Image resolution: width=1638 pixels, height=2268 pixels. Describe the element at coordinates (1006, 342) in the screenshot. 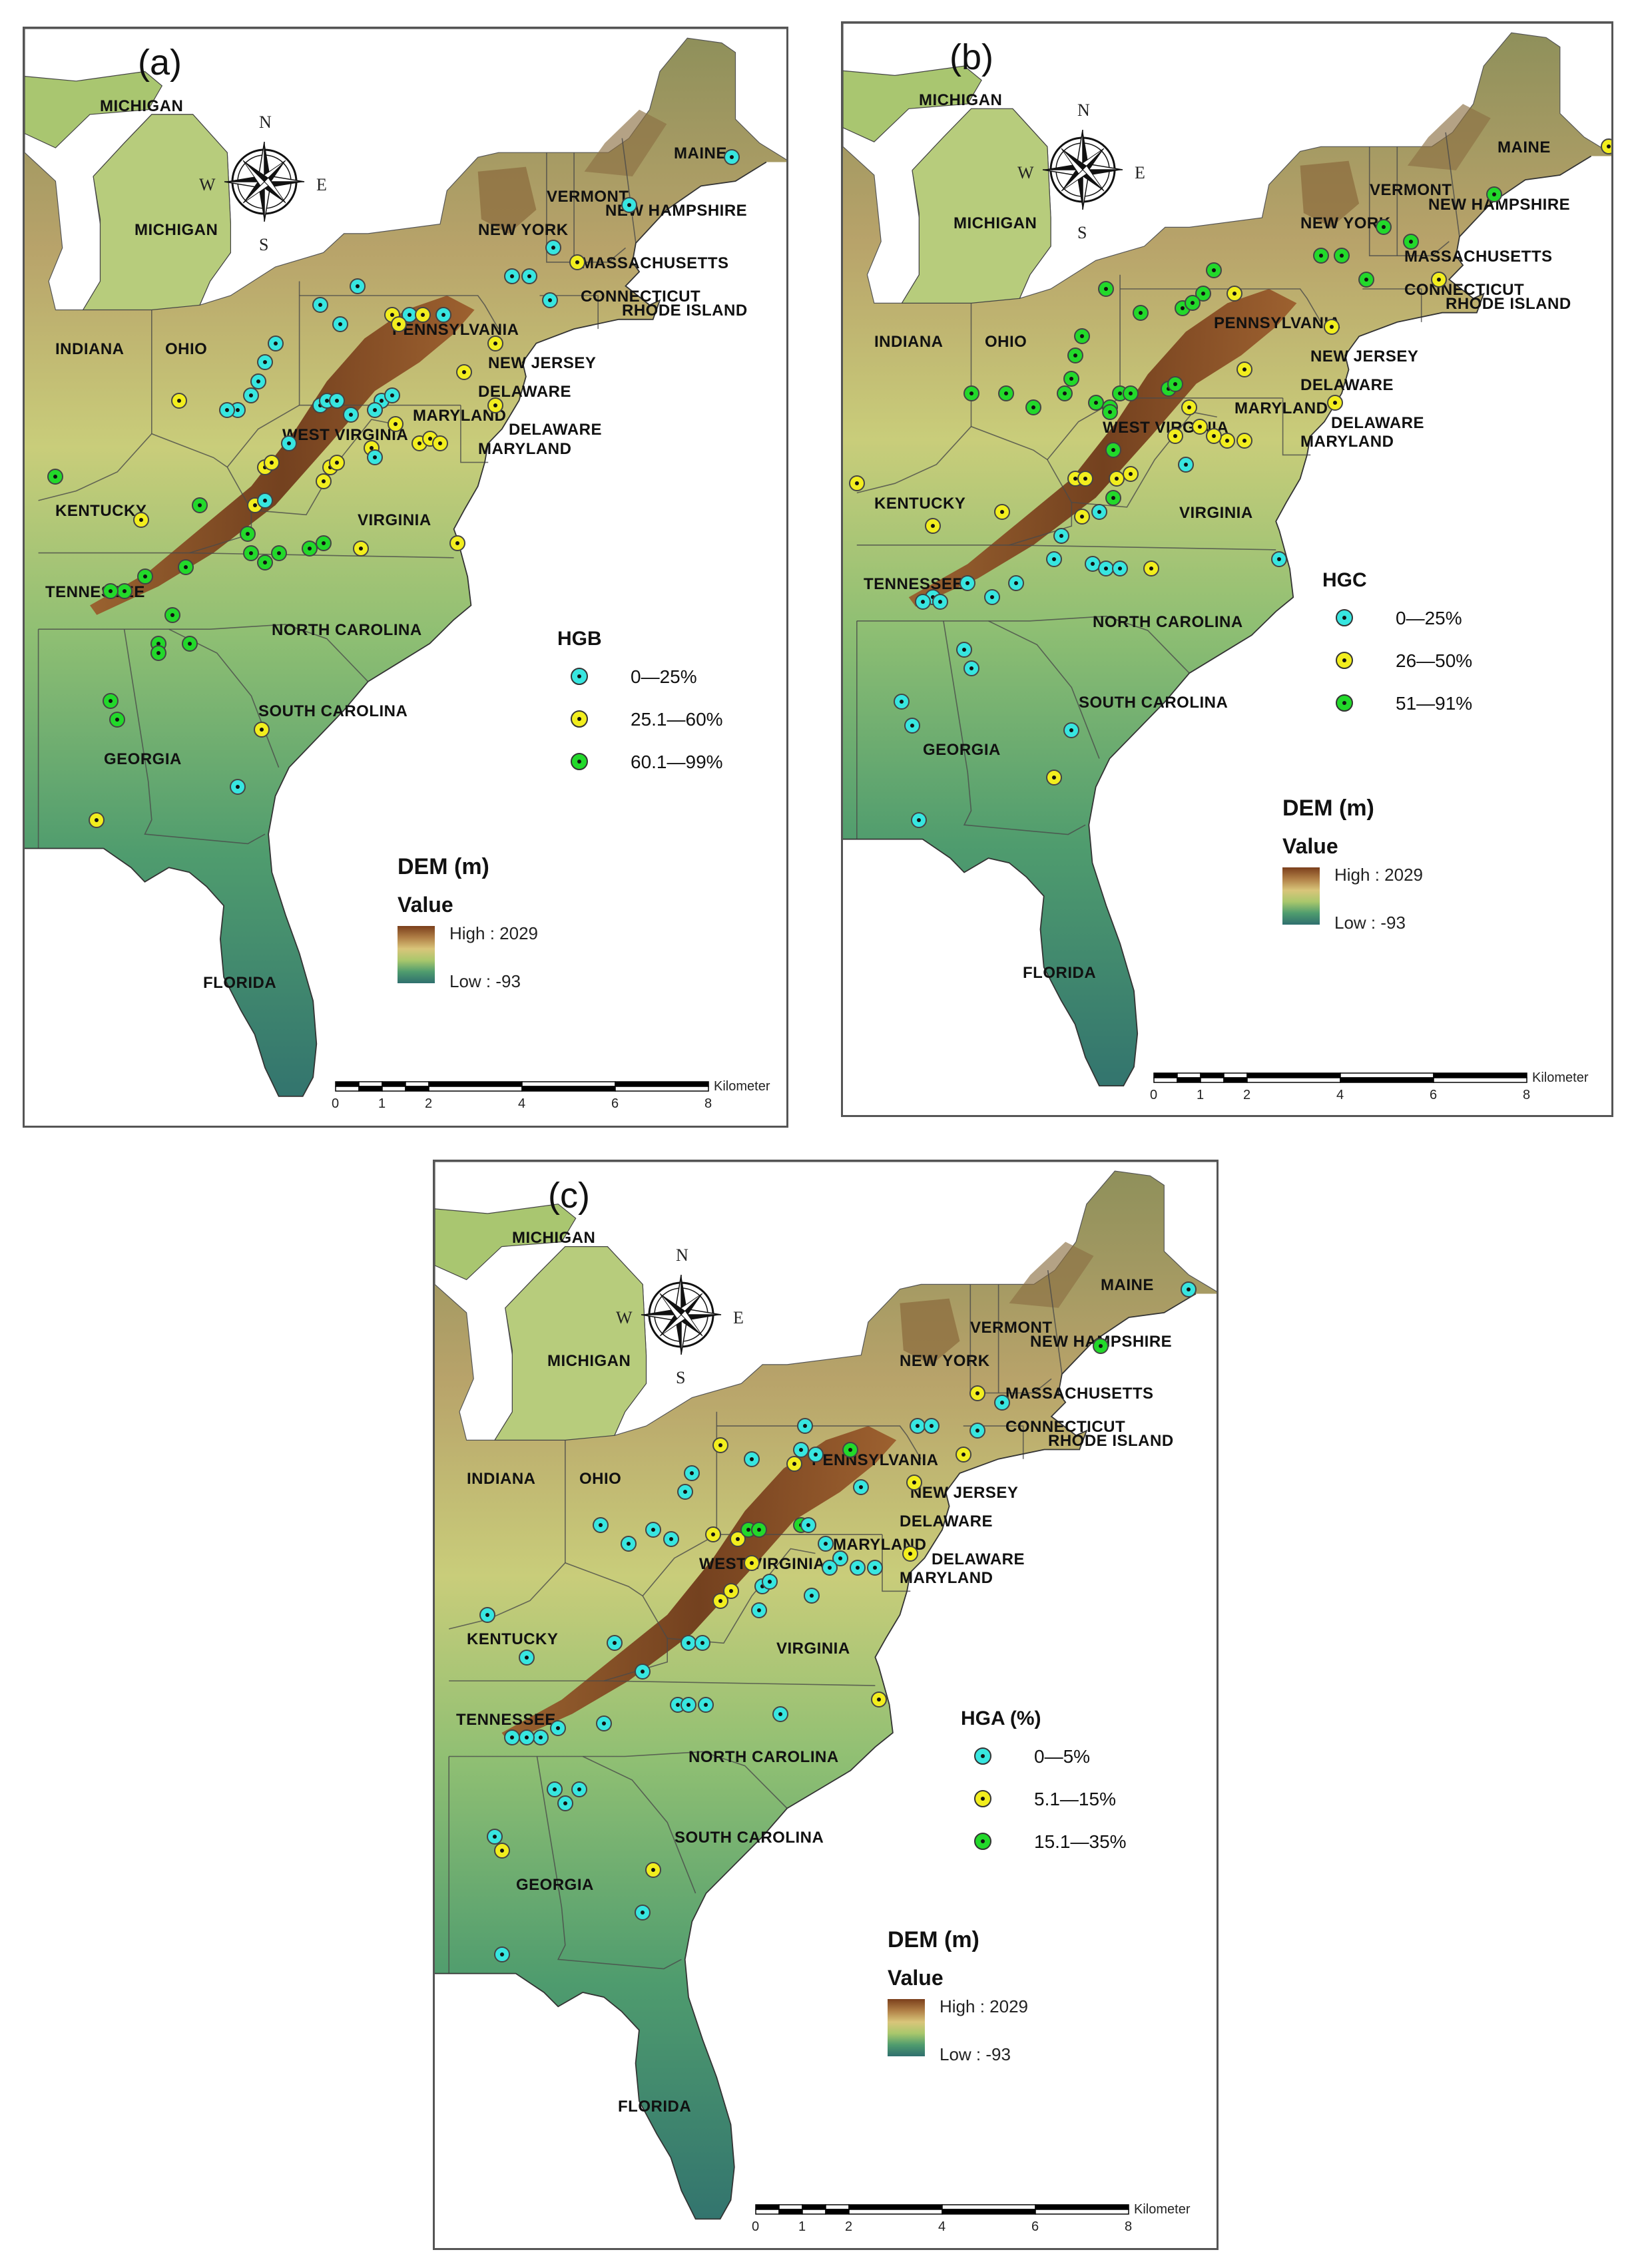

I see `state-label: OHIO` at that location.